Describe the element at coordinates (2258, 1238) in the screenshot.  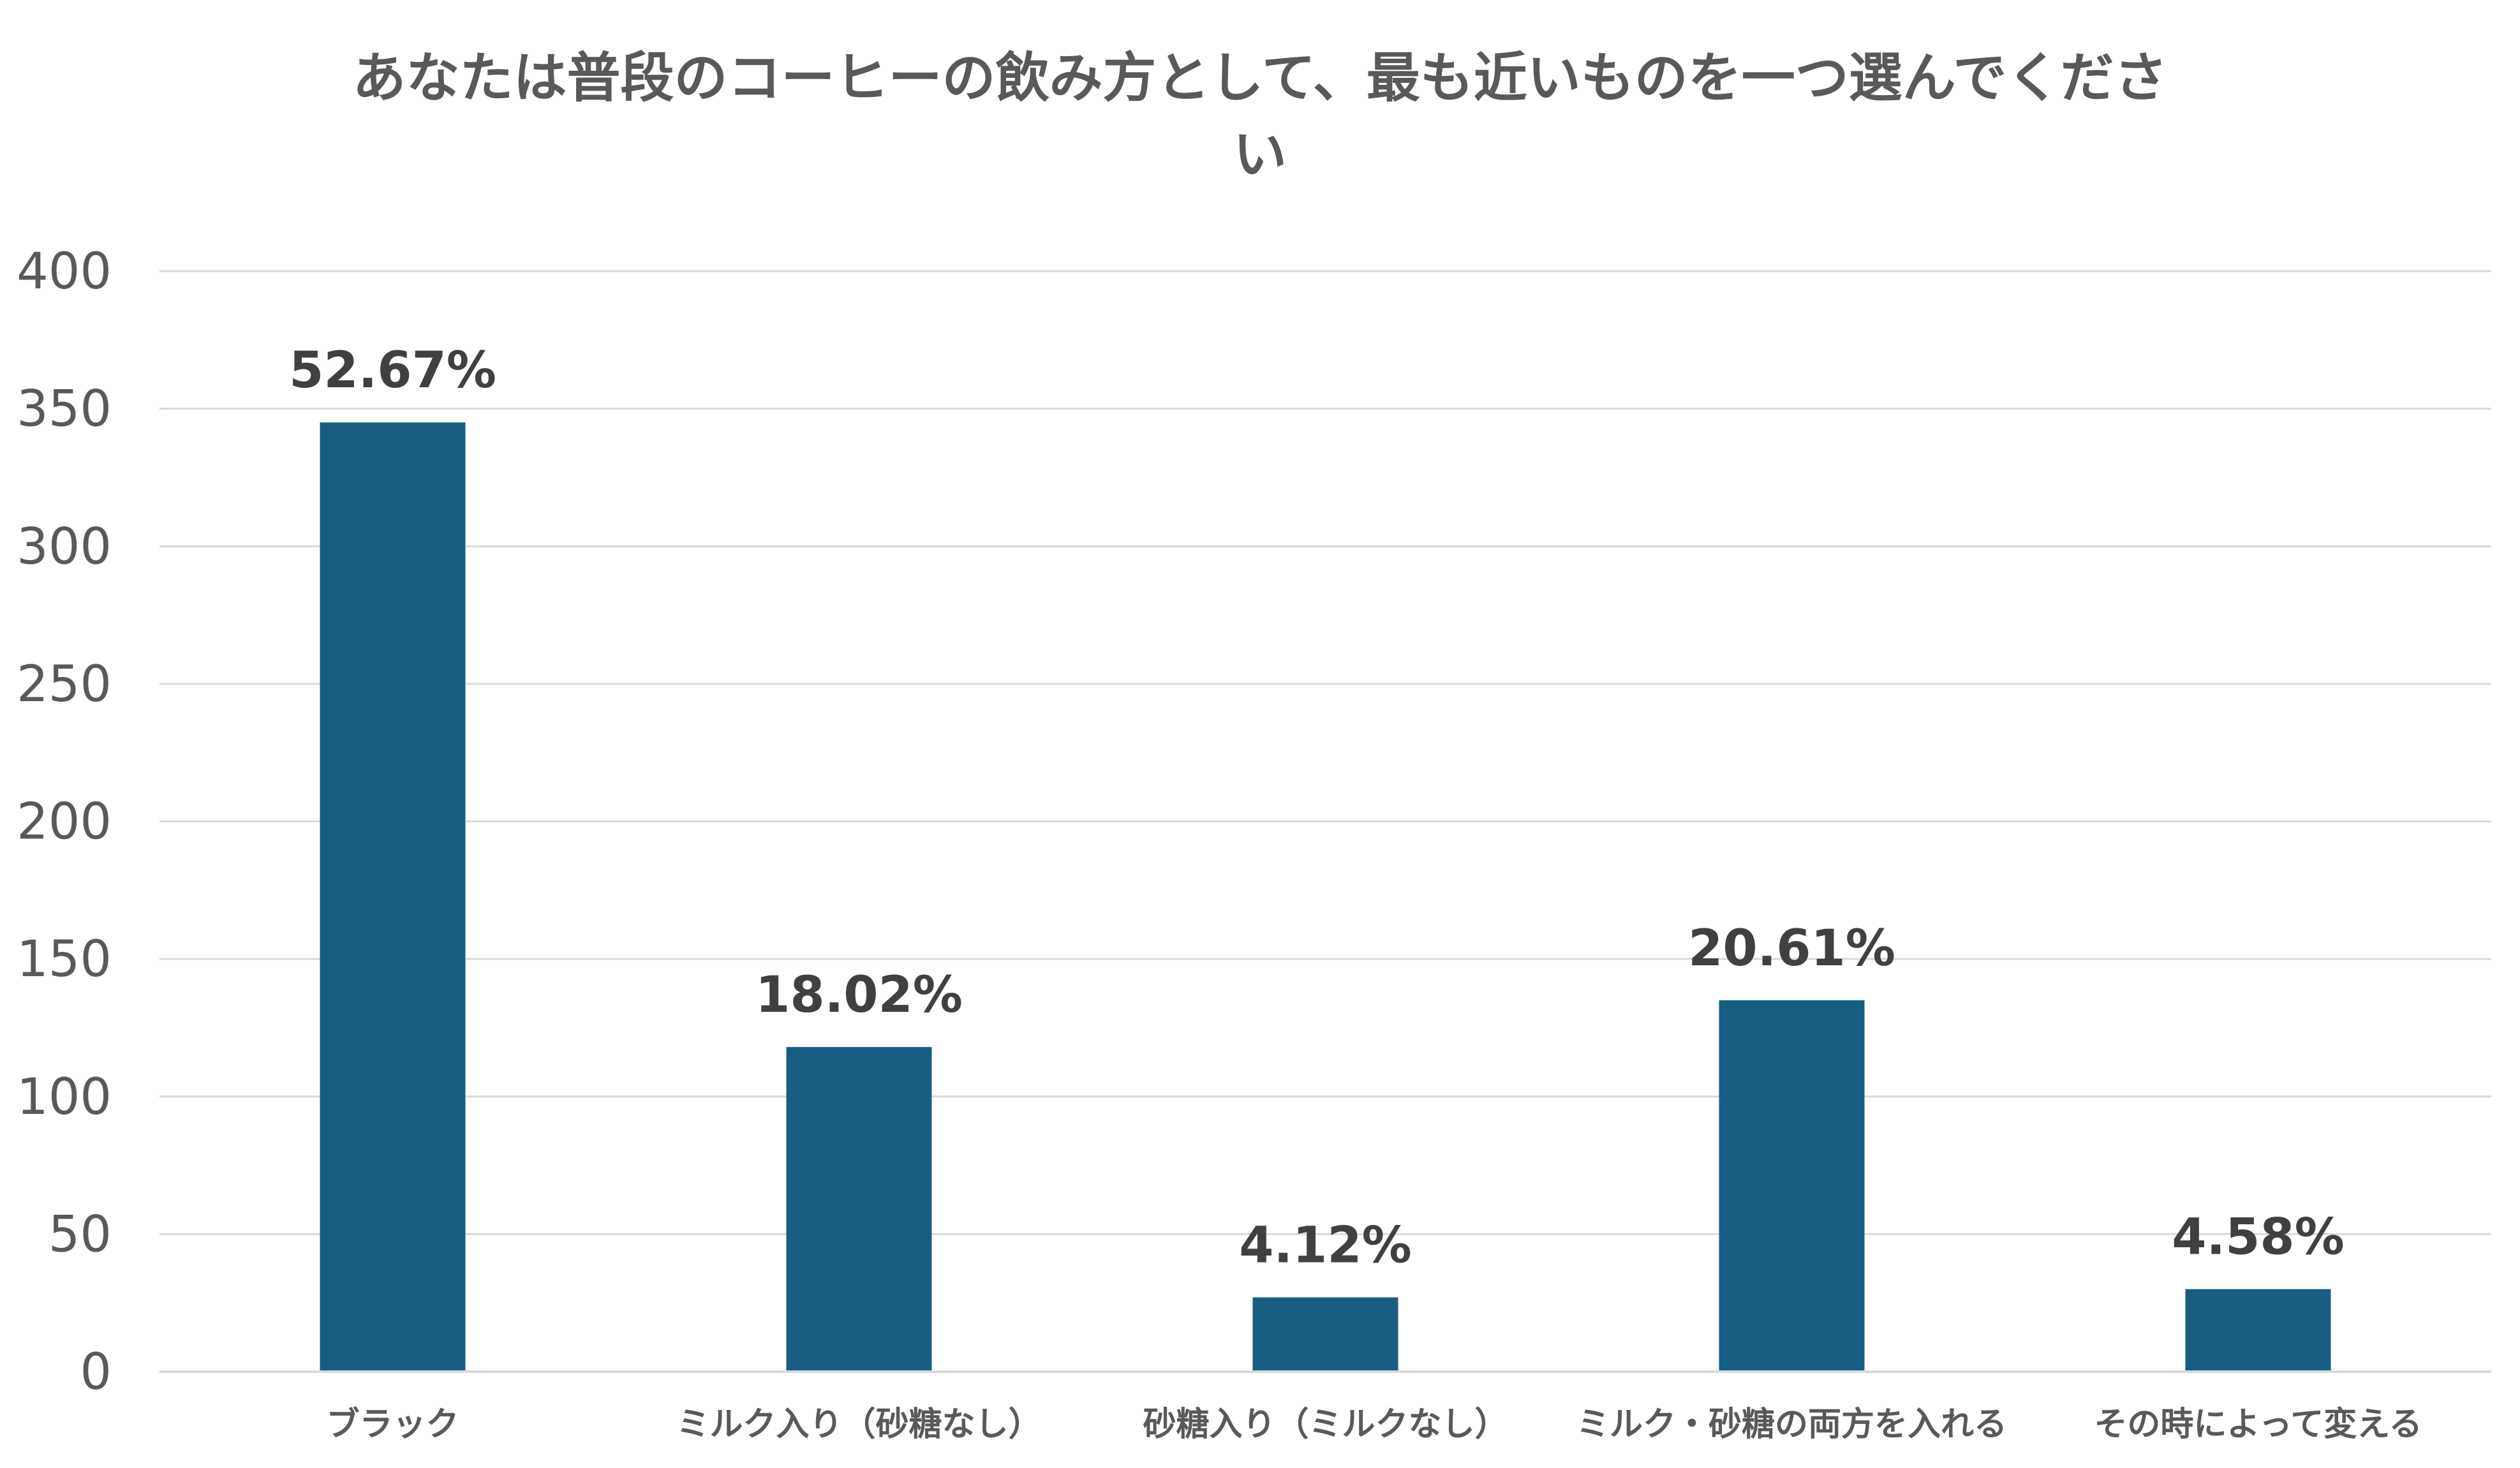
I see `data-label: 4.58%` at that location.